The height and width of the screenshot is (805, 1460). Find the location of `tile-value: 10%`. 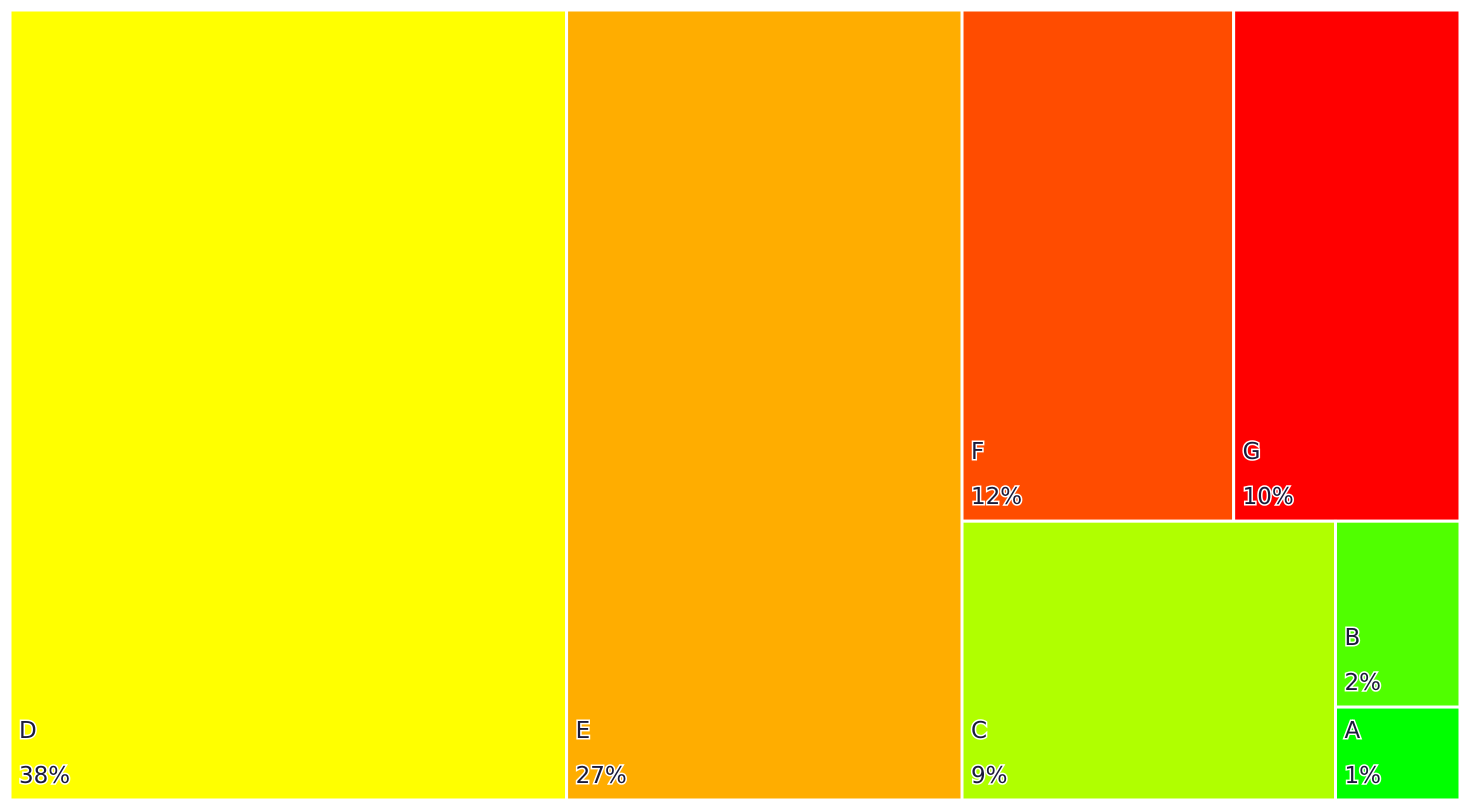

tile-value: 10% is located at coordinates (1268, 497).